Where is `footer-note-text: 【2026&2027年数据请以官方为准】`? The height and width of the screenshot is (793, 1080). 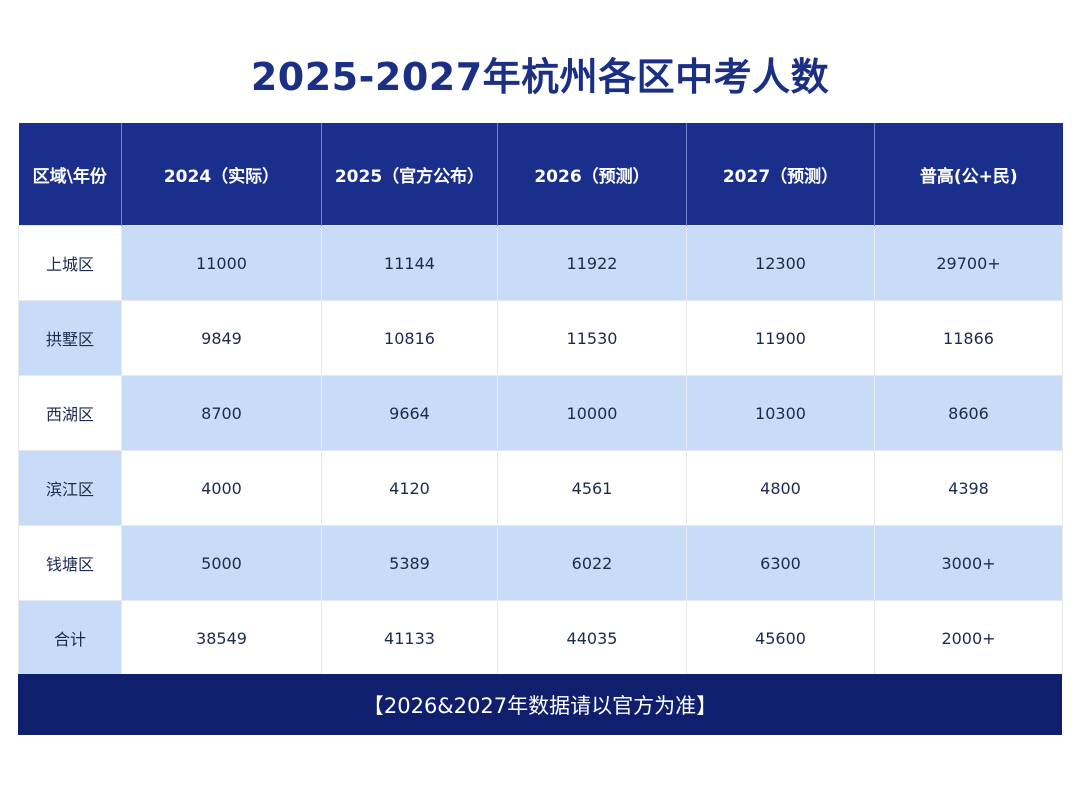 footer-note-text: 【2026&2027年数据请以官方为准】 is located at coordinates (540, 705).